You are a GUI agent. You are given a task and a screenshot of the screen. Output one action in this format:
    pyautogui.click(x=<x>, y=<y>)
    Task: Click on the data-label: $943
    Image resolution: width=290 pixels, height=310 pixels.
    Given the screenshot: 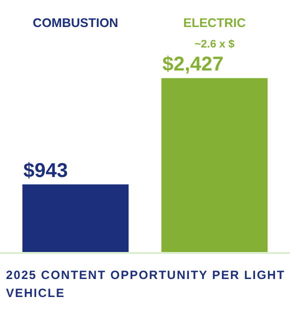 What is the action you would take?
    pyautogui.click(x=45, y=171)
    